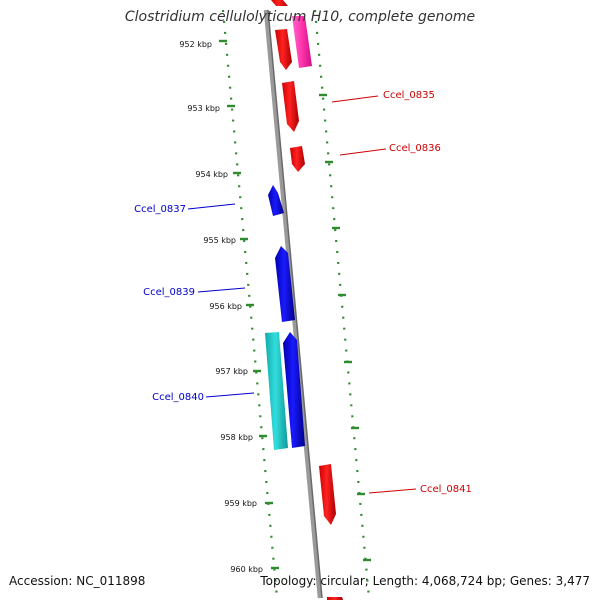 The image size is (600, 600). What do you see at coordinates (77, 581) in the screenshot?
I see `accession-text: Accession: NC_011898` at bounding box center [77, 581].